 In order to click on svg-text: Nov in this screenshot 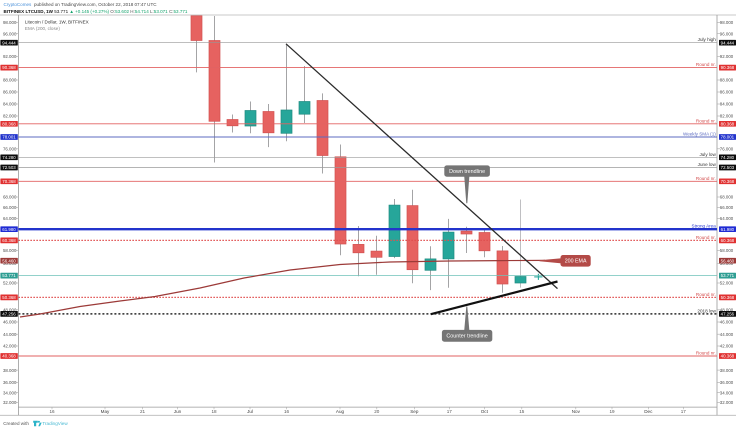, I will do `click(576, 411)`.